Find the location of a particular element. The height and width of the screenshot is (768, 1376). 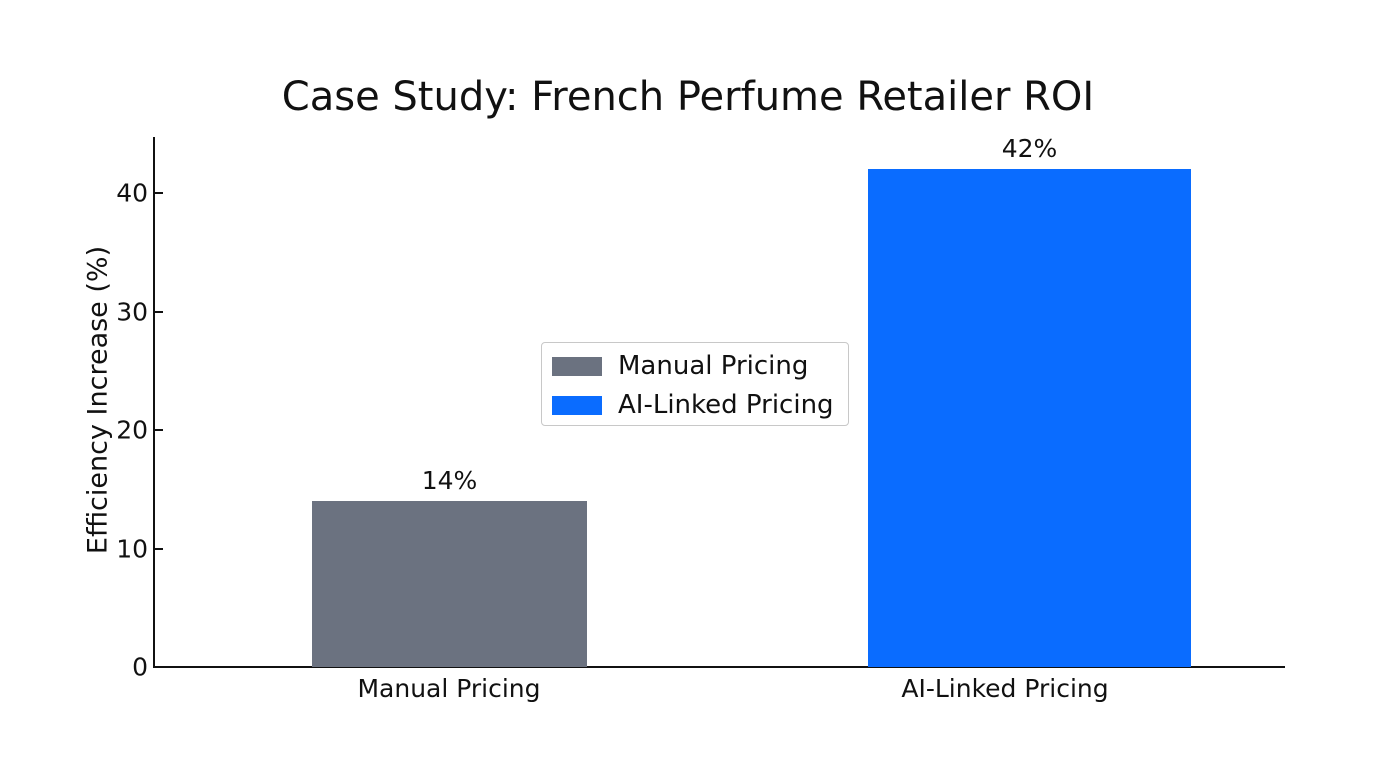

x-category-label: AI-Linked Pricing is located at coordinates (1005, 688).